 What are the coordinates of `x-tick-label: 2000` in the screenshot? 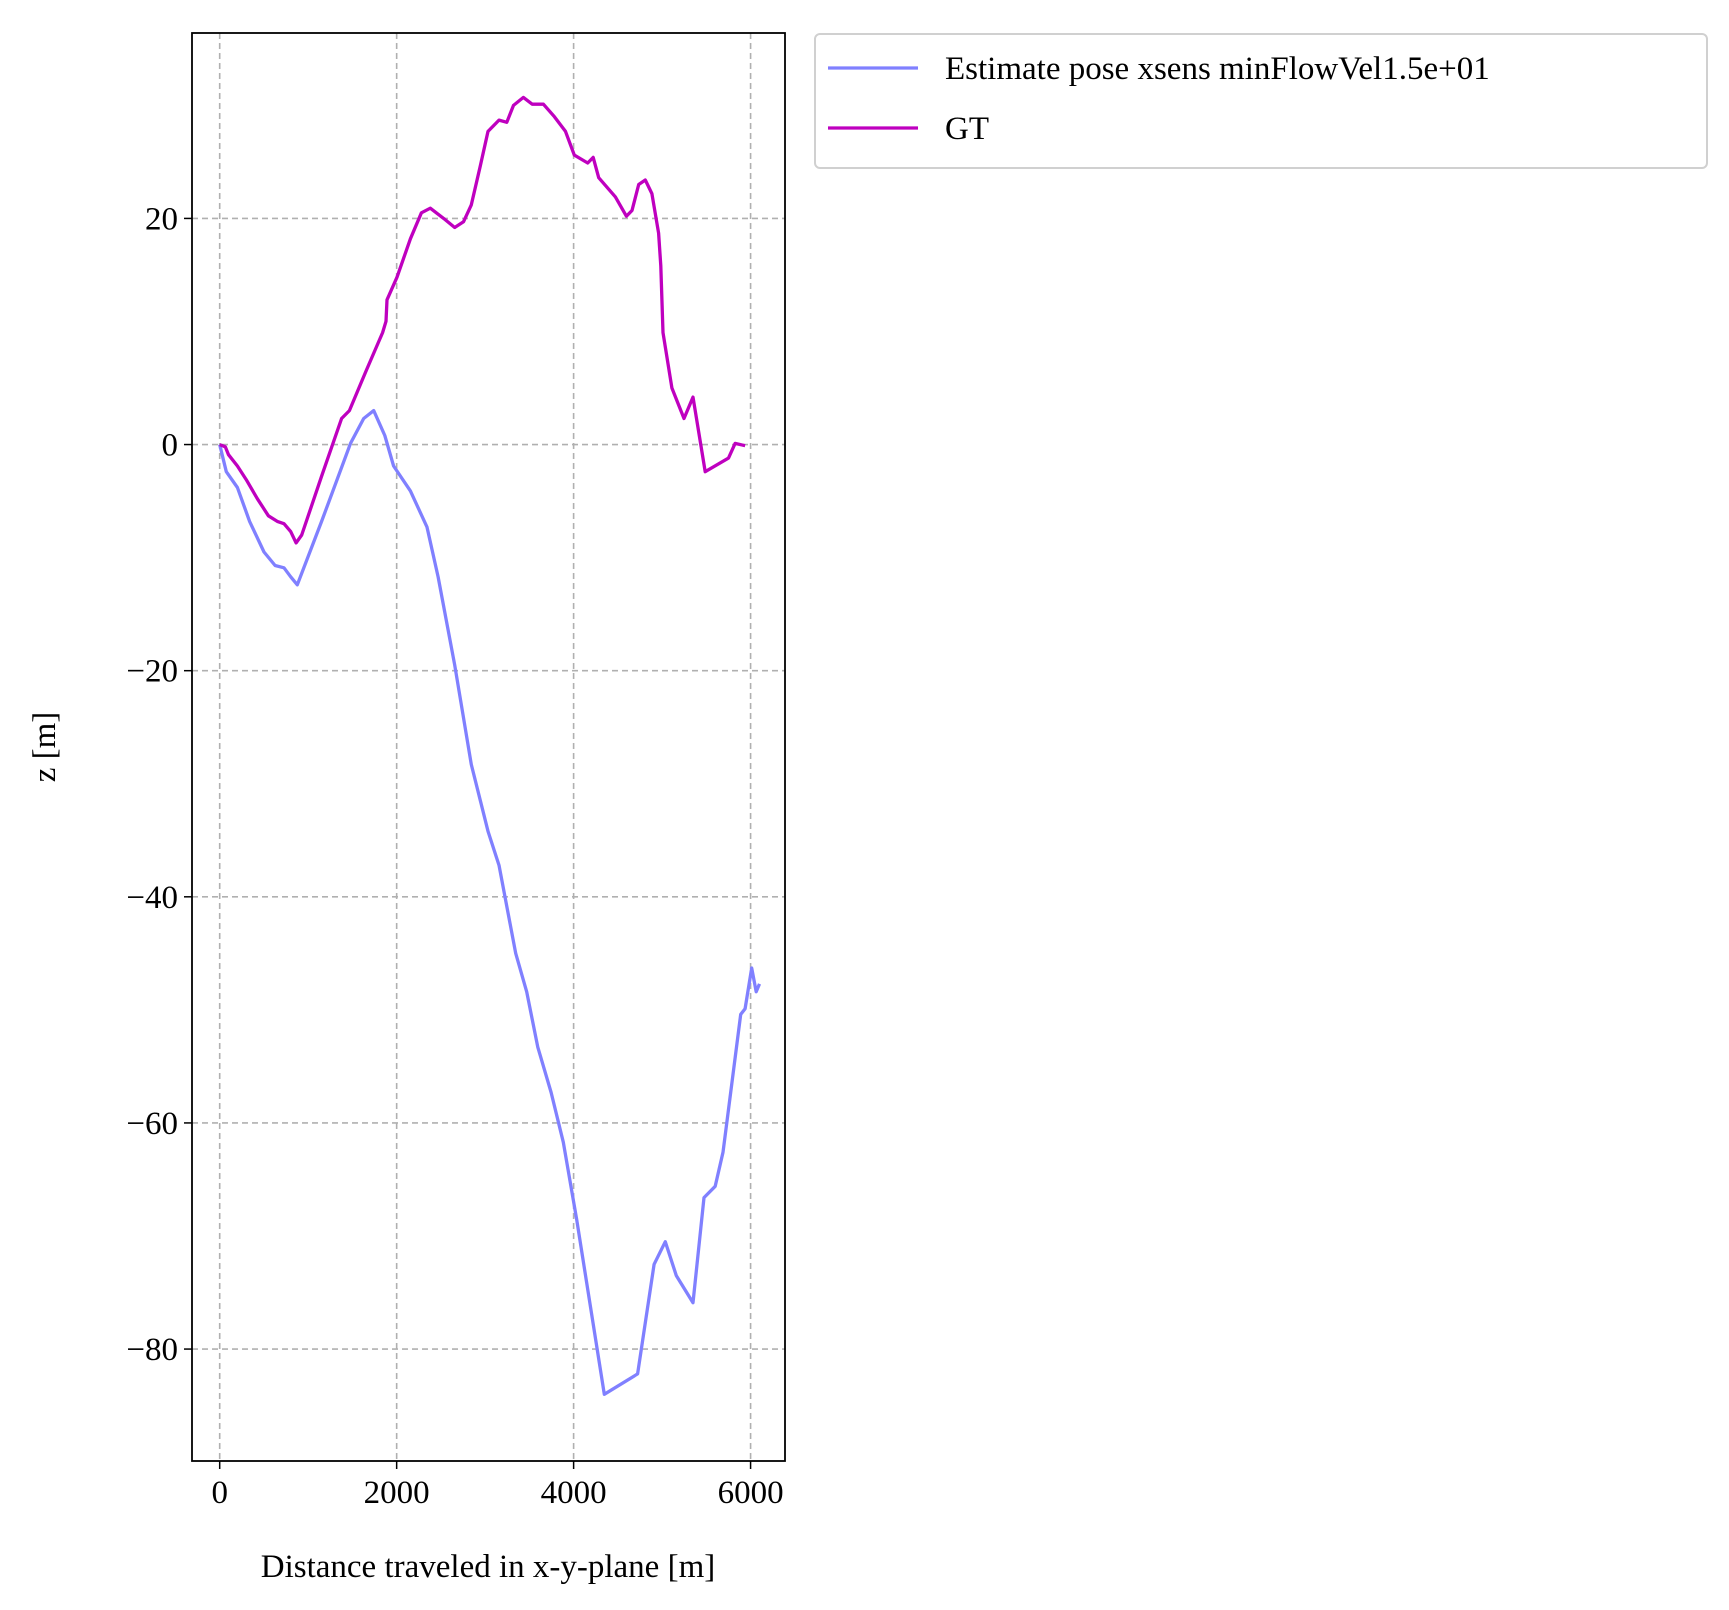 It's located at (397, 1493).